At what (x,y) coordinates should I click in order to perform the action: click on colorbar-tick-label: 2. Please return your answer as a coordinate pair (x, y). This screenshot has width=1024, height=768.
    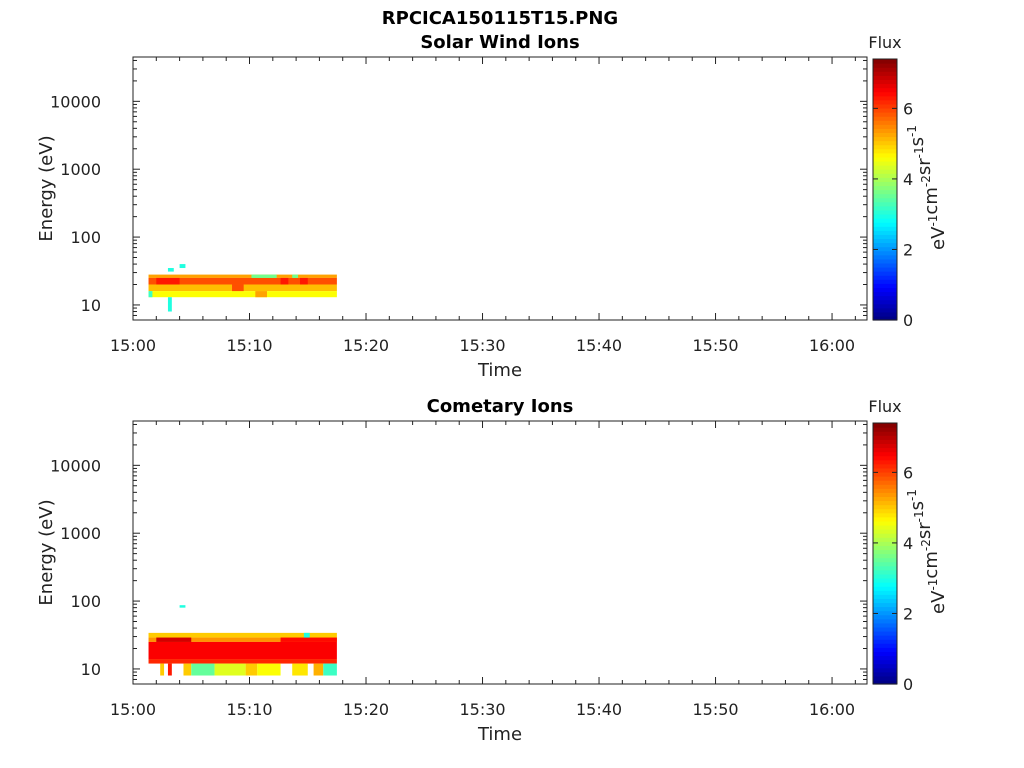
    Looking at the image, I should click on (908, 249).